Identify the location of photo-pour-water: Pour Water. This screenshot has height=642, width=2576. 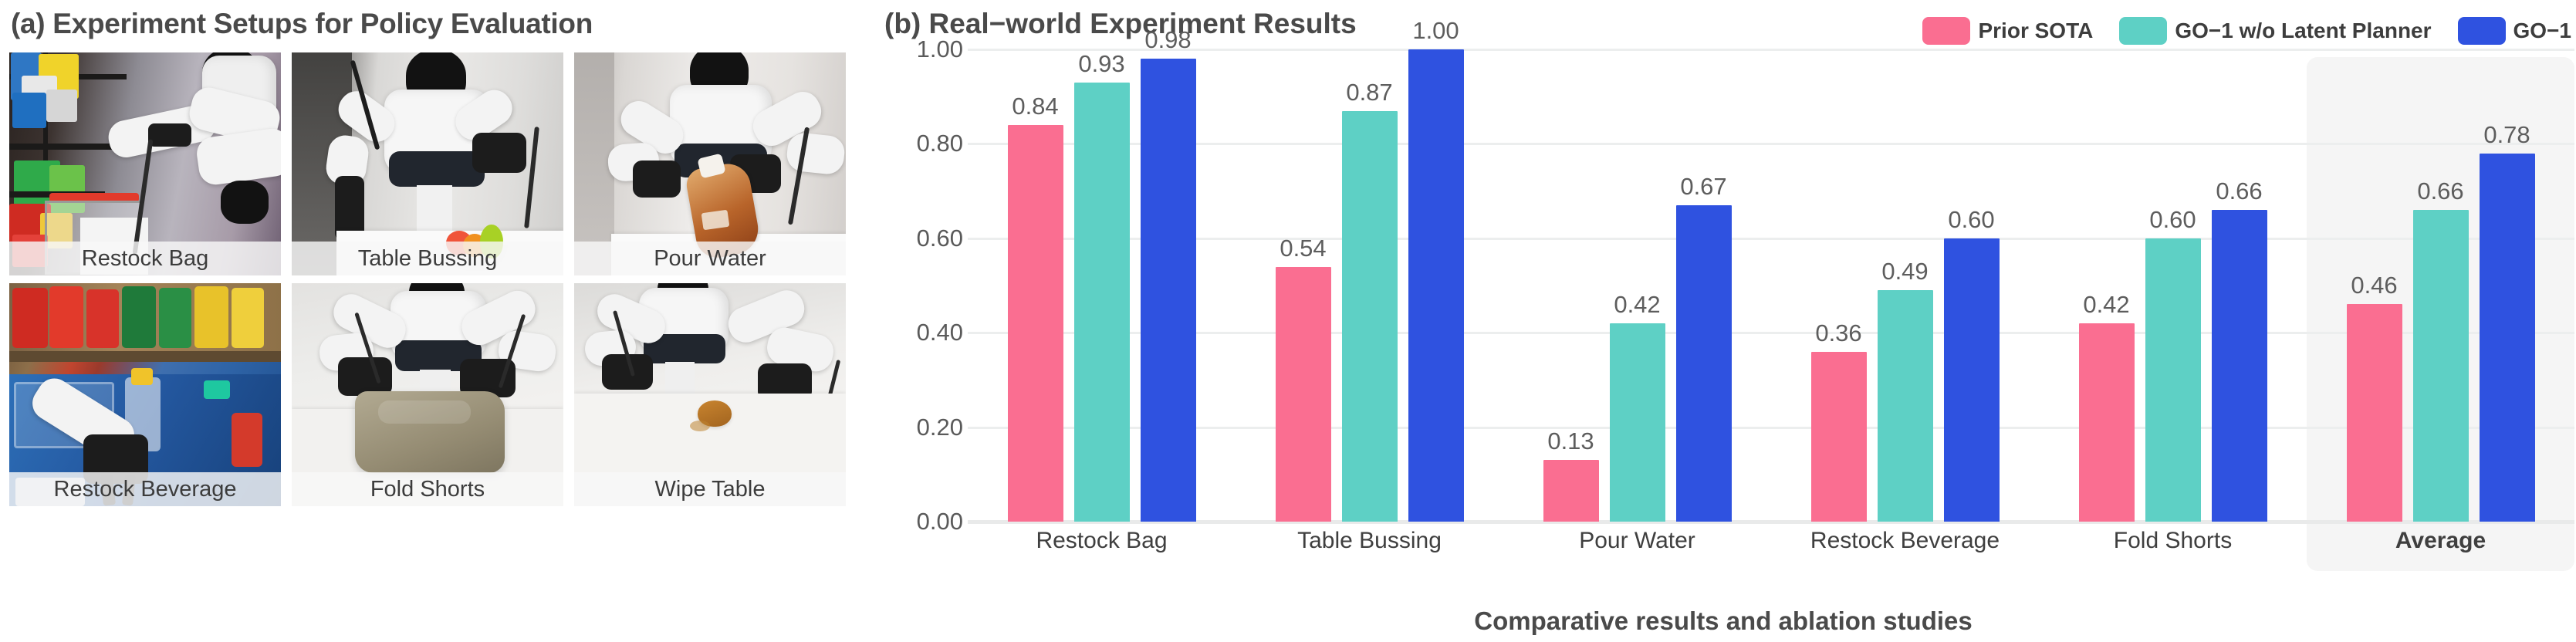
(710, 163).